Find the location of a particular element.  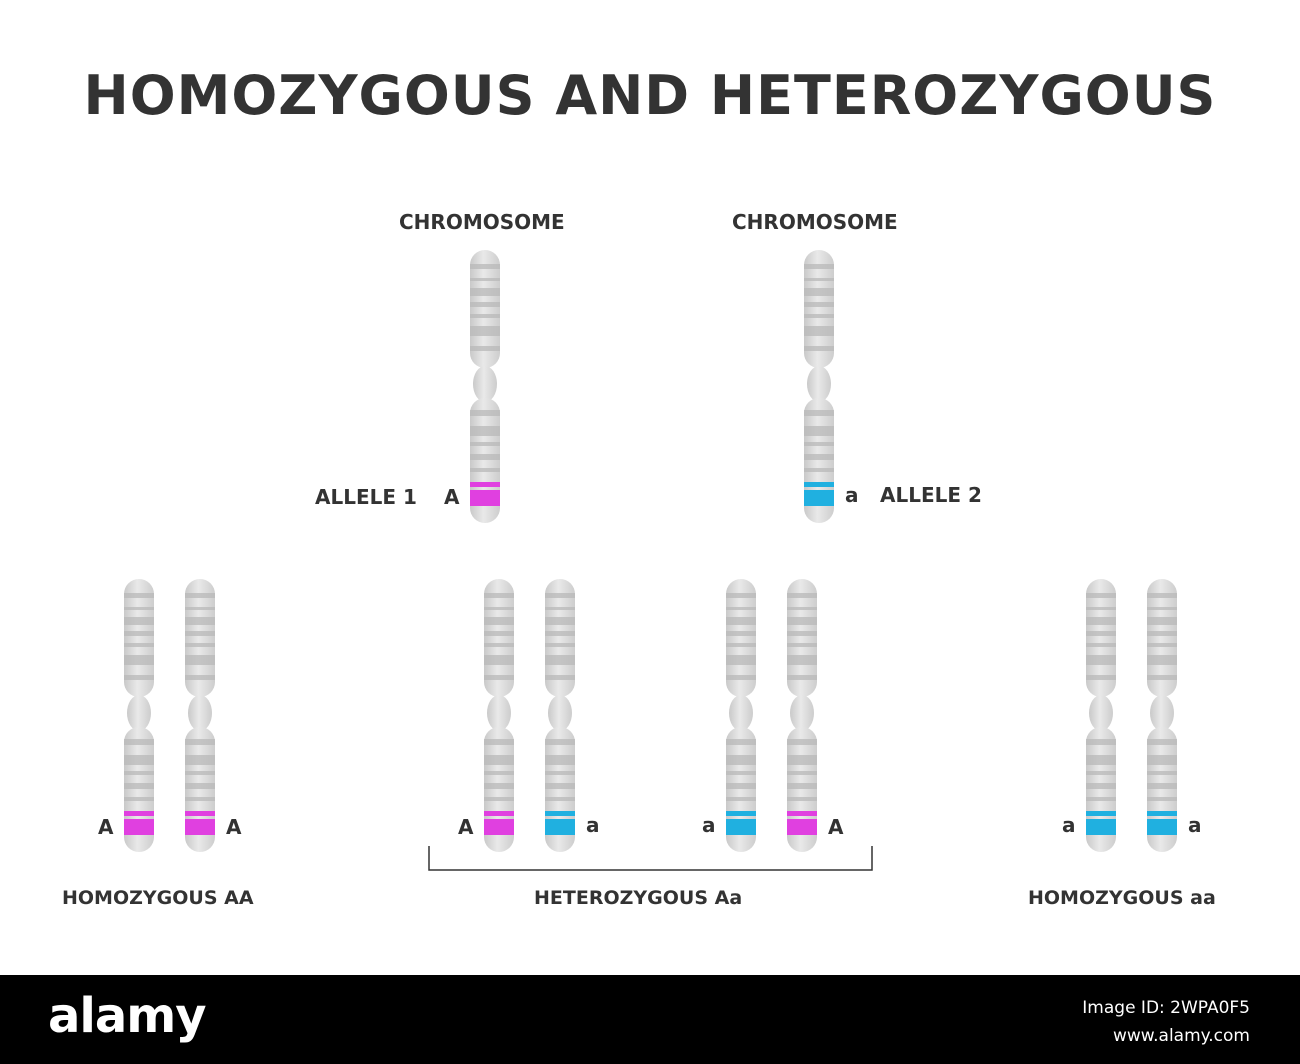

het-caption: HETEROZYGOUS Aa is located at coordinates (638, 898).